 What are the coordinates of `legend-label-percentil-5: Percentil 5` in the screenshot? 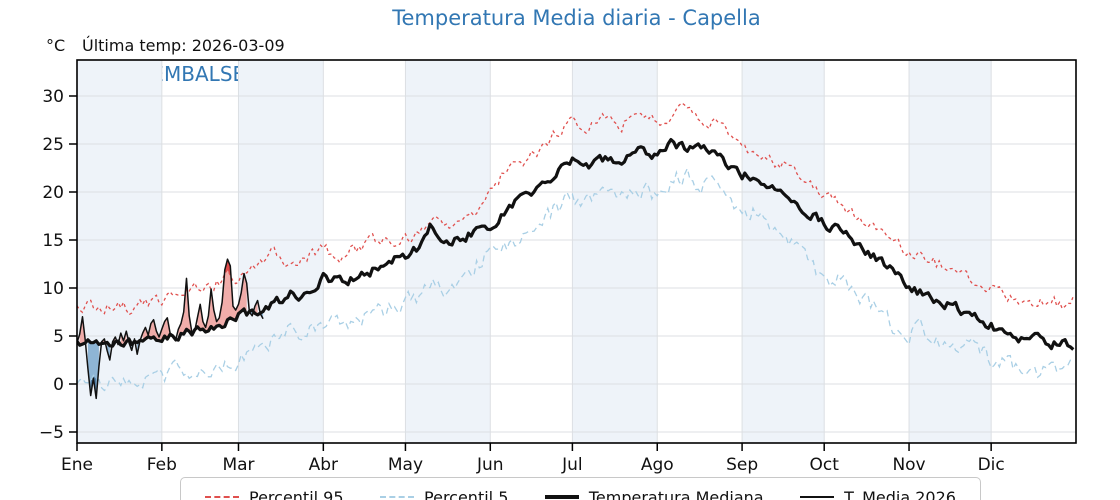 It's located at (466, 493).